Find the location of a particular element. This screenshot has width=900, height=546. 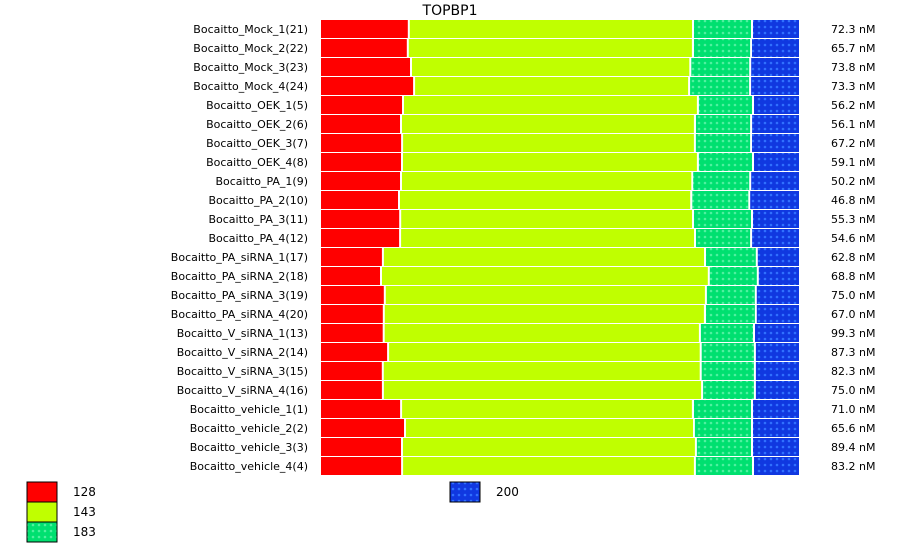

category-label: Bocaitto_OEK_1(5) is located at coordinates (257, 105).